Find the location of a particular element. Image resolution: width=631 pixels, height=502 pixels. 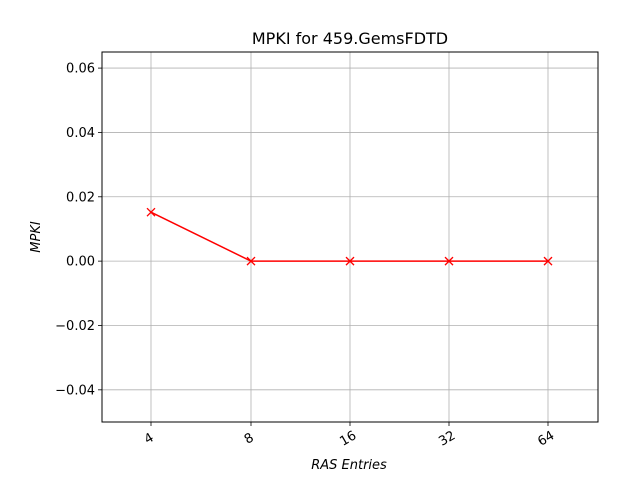

series is located at coordinates (349, 236).